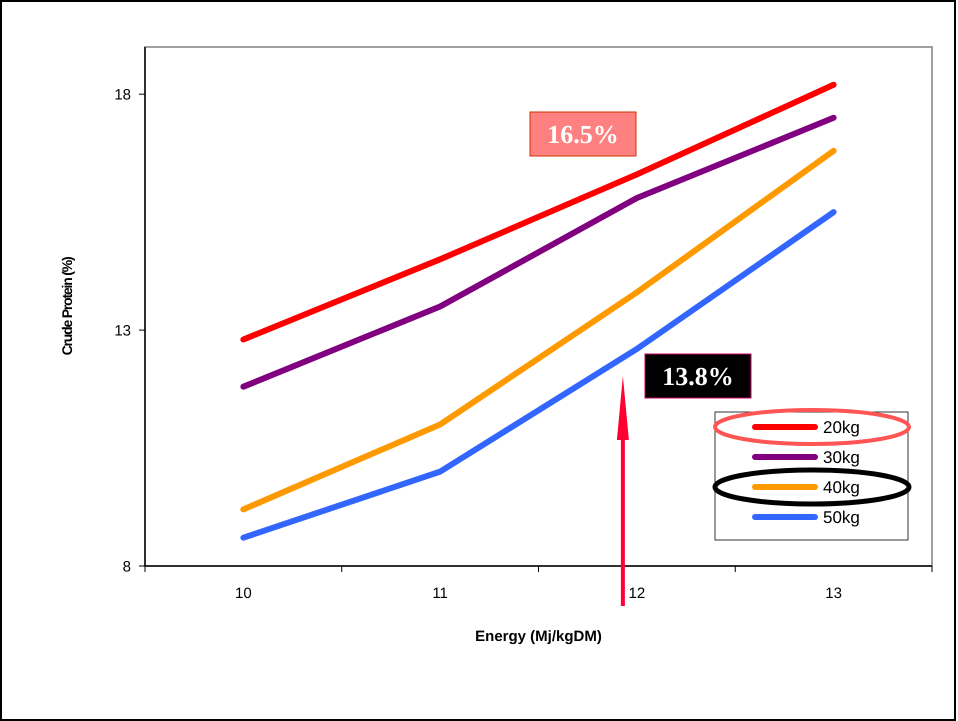  I want to click on legend-label: 40kg, so click(841, 487).